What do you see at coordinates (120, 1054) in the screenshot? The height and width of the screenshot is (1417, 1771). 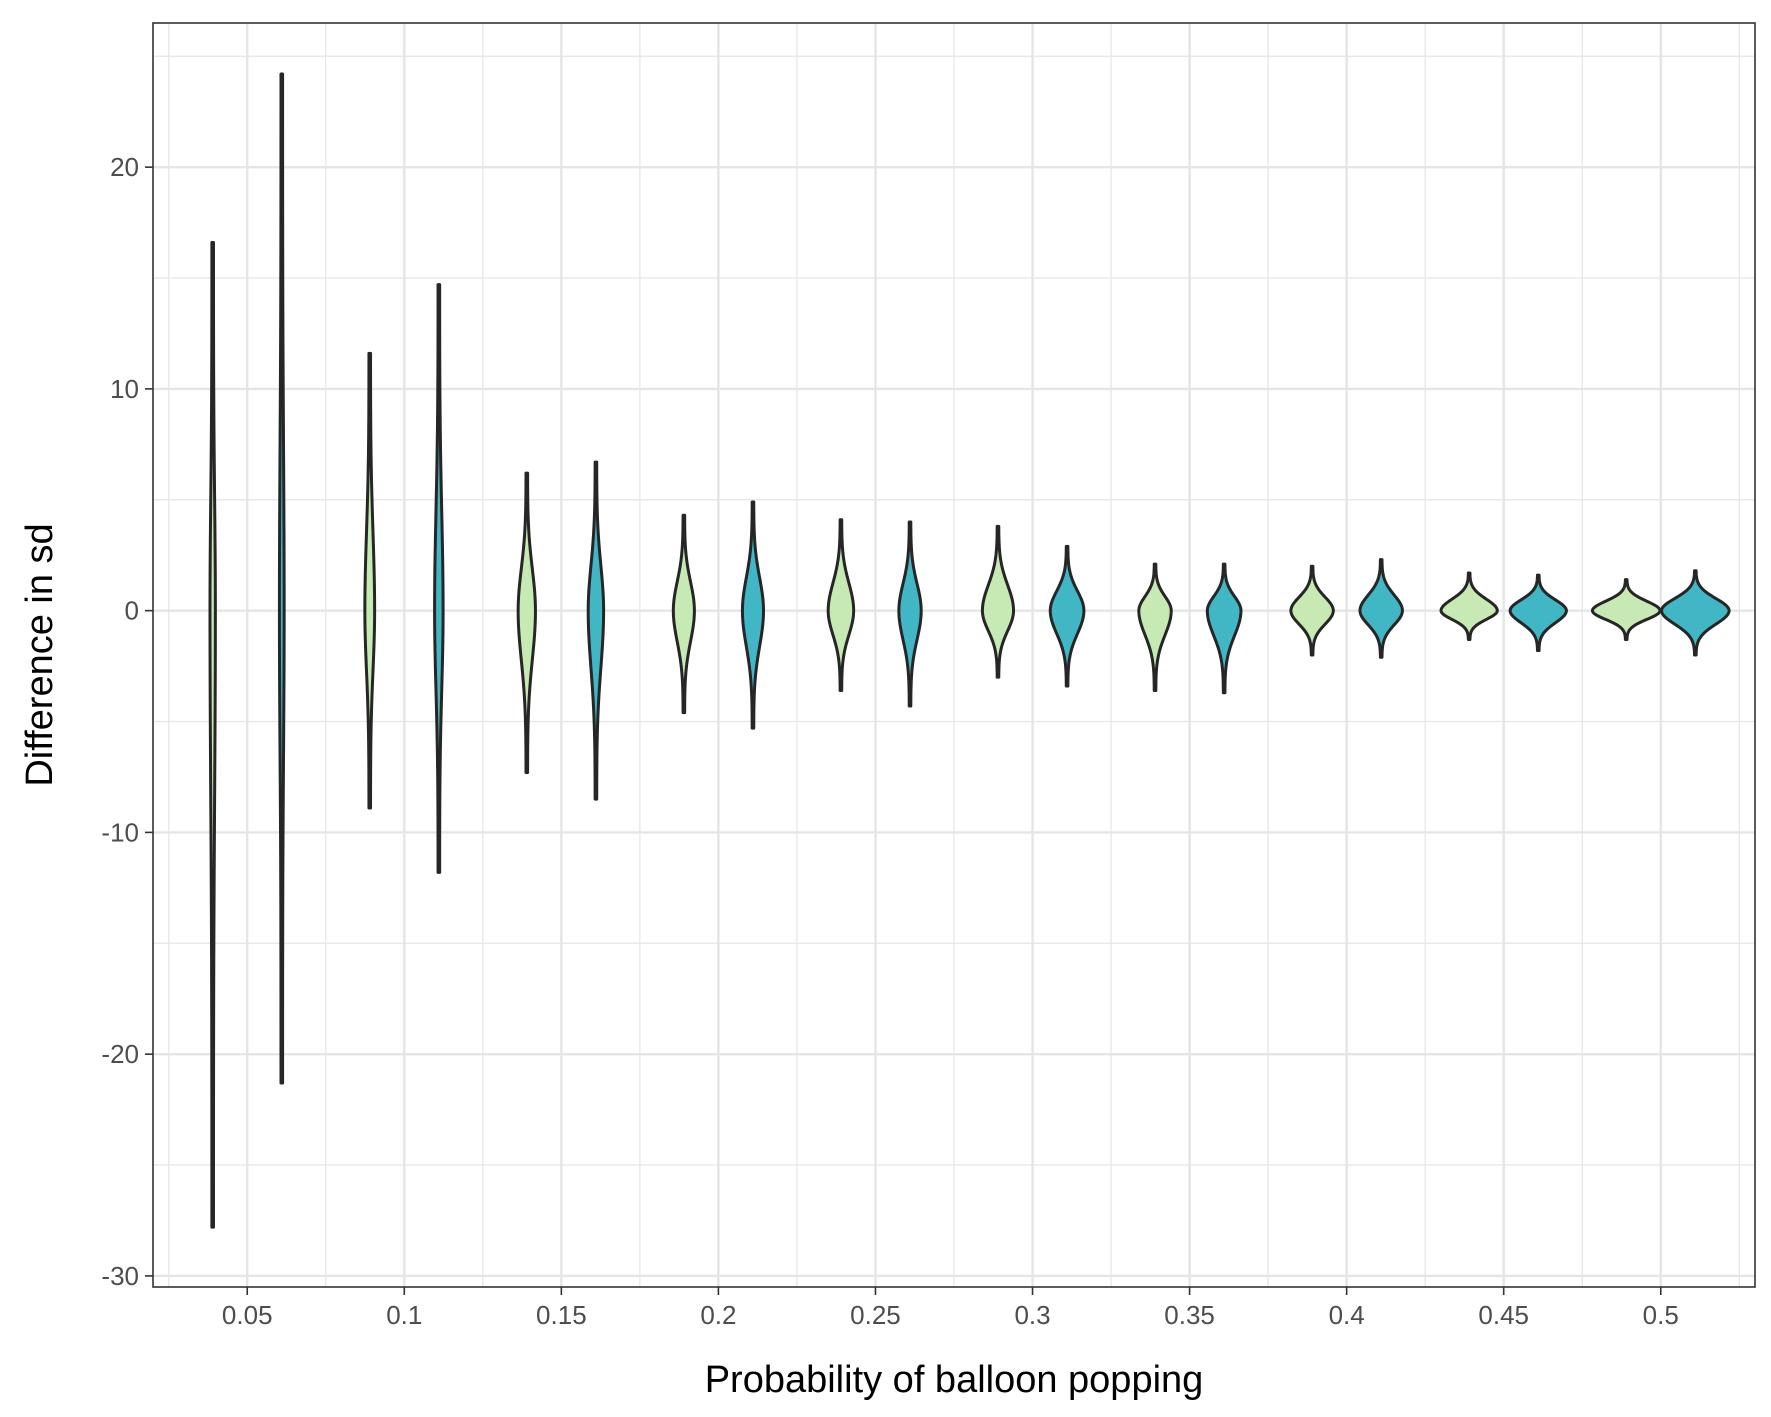 I see `y-tick-label: -20` at bounding box center [120, 1054].